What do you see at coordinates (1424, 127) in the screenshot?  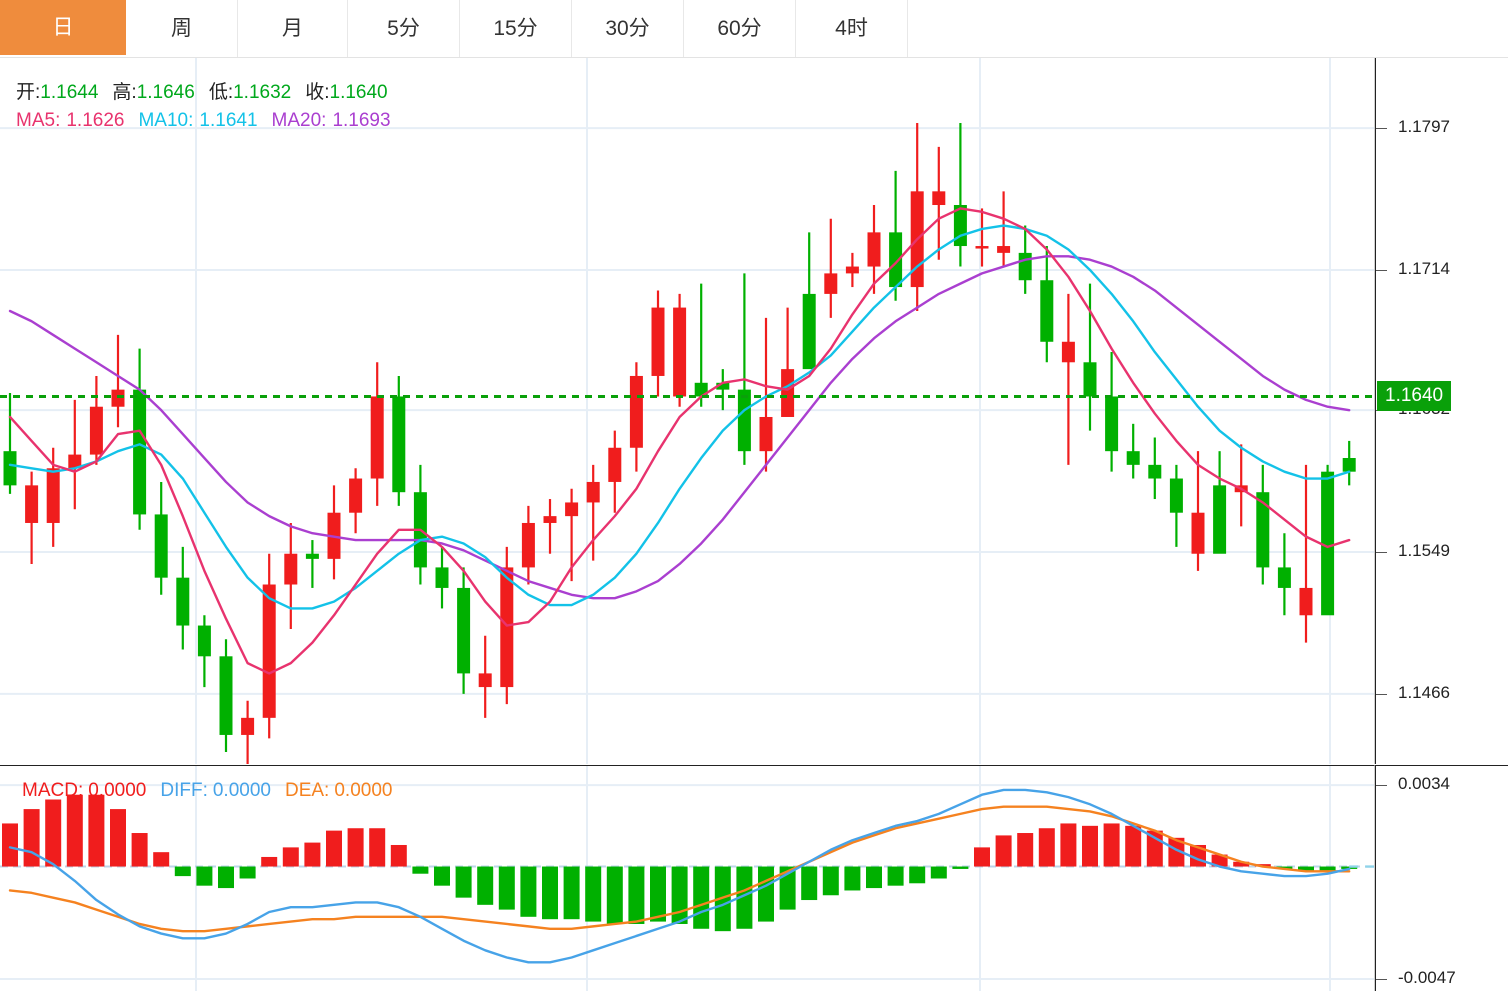 I see `price-tick-label: 1.1797` at bounding box center [1424, 127].